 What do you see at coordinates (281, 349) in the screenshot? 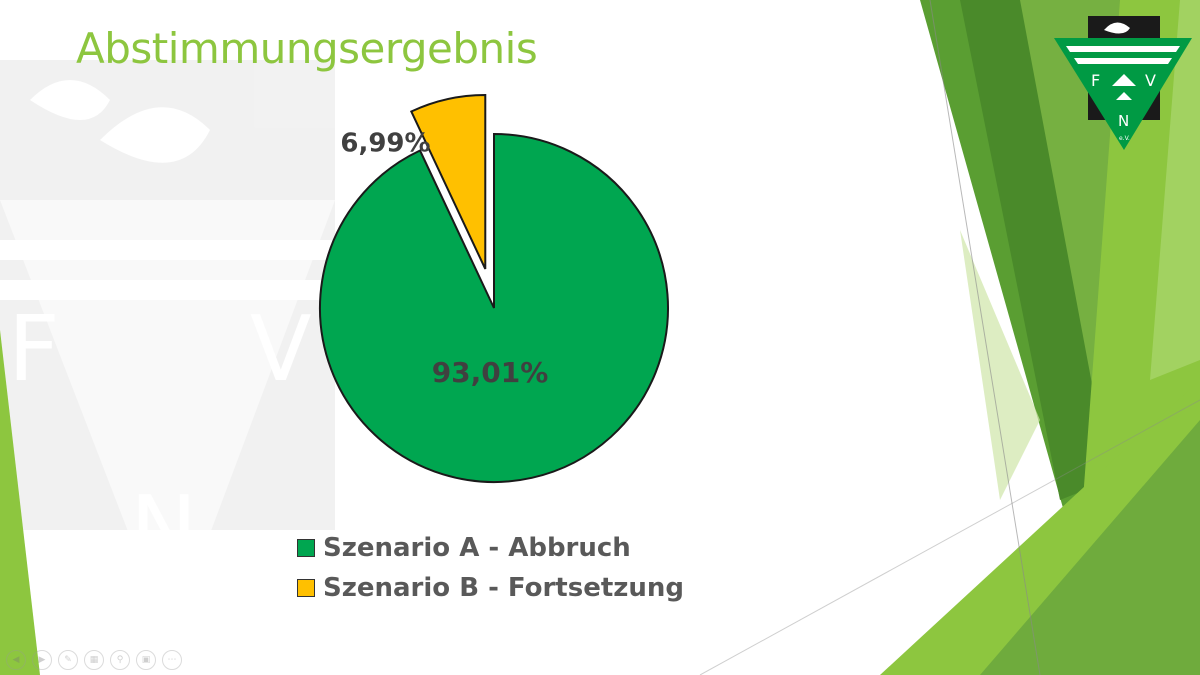
I see `svg-text: V` at bounding box center [281, 349].